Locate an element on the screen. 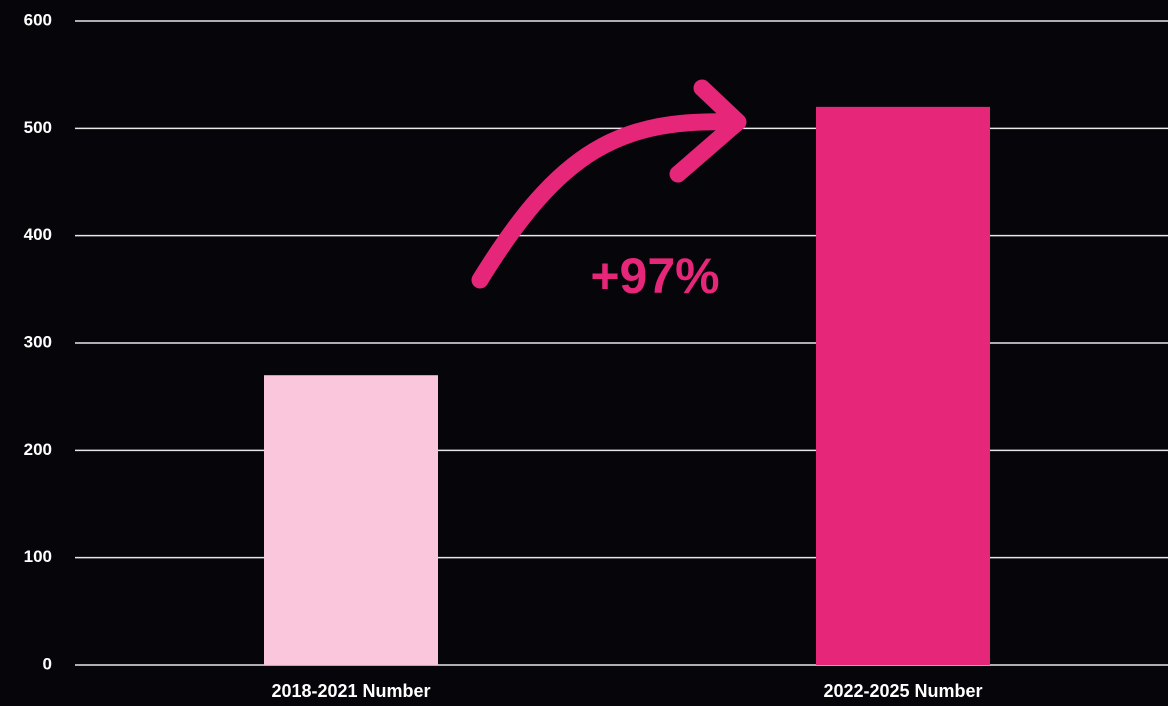 The width and height of the screenshot is (1168, 706). y-tick-label: 500 is located at coordinates (38, 127).